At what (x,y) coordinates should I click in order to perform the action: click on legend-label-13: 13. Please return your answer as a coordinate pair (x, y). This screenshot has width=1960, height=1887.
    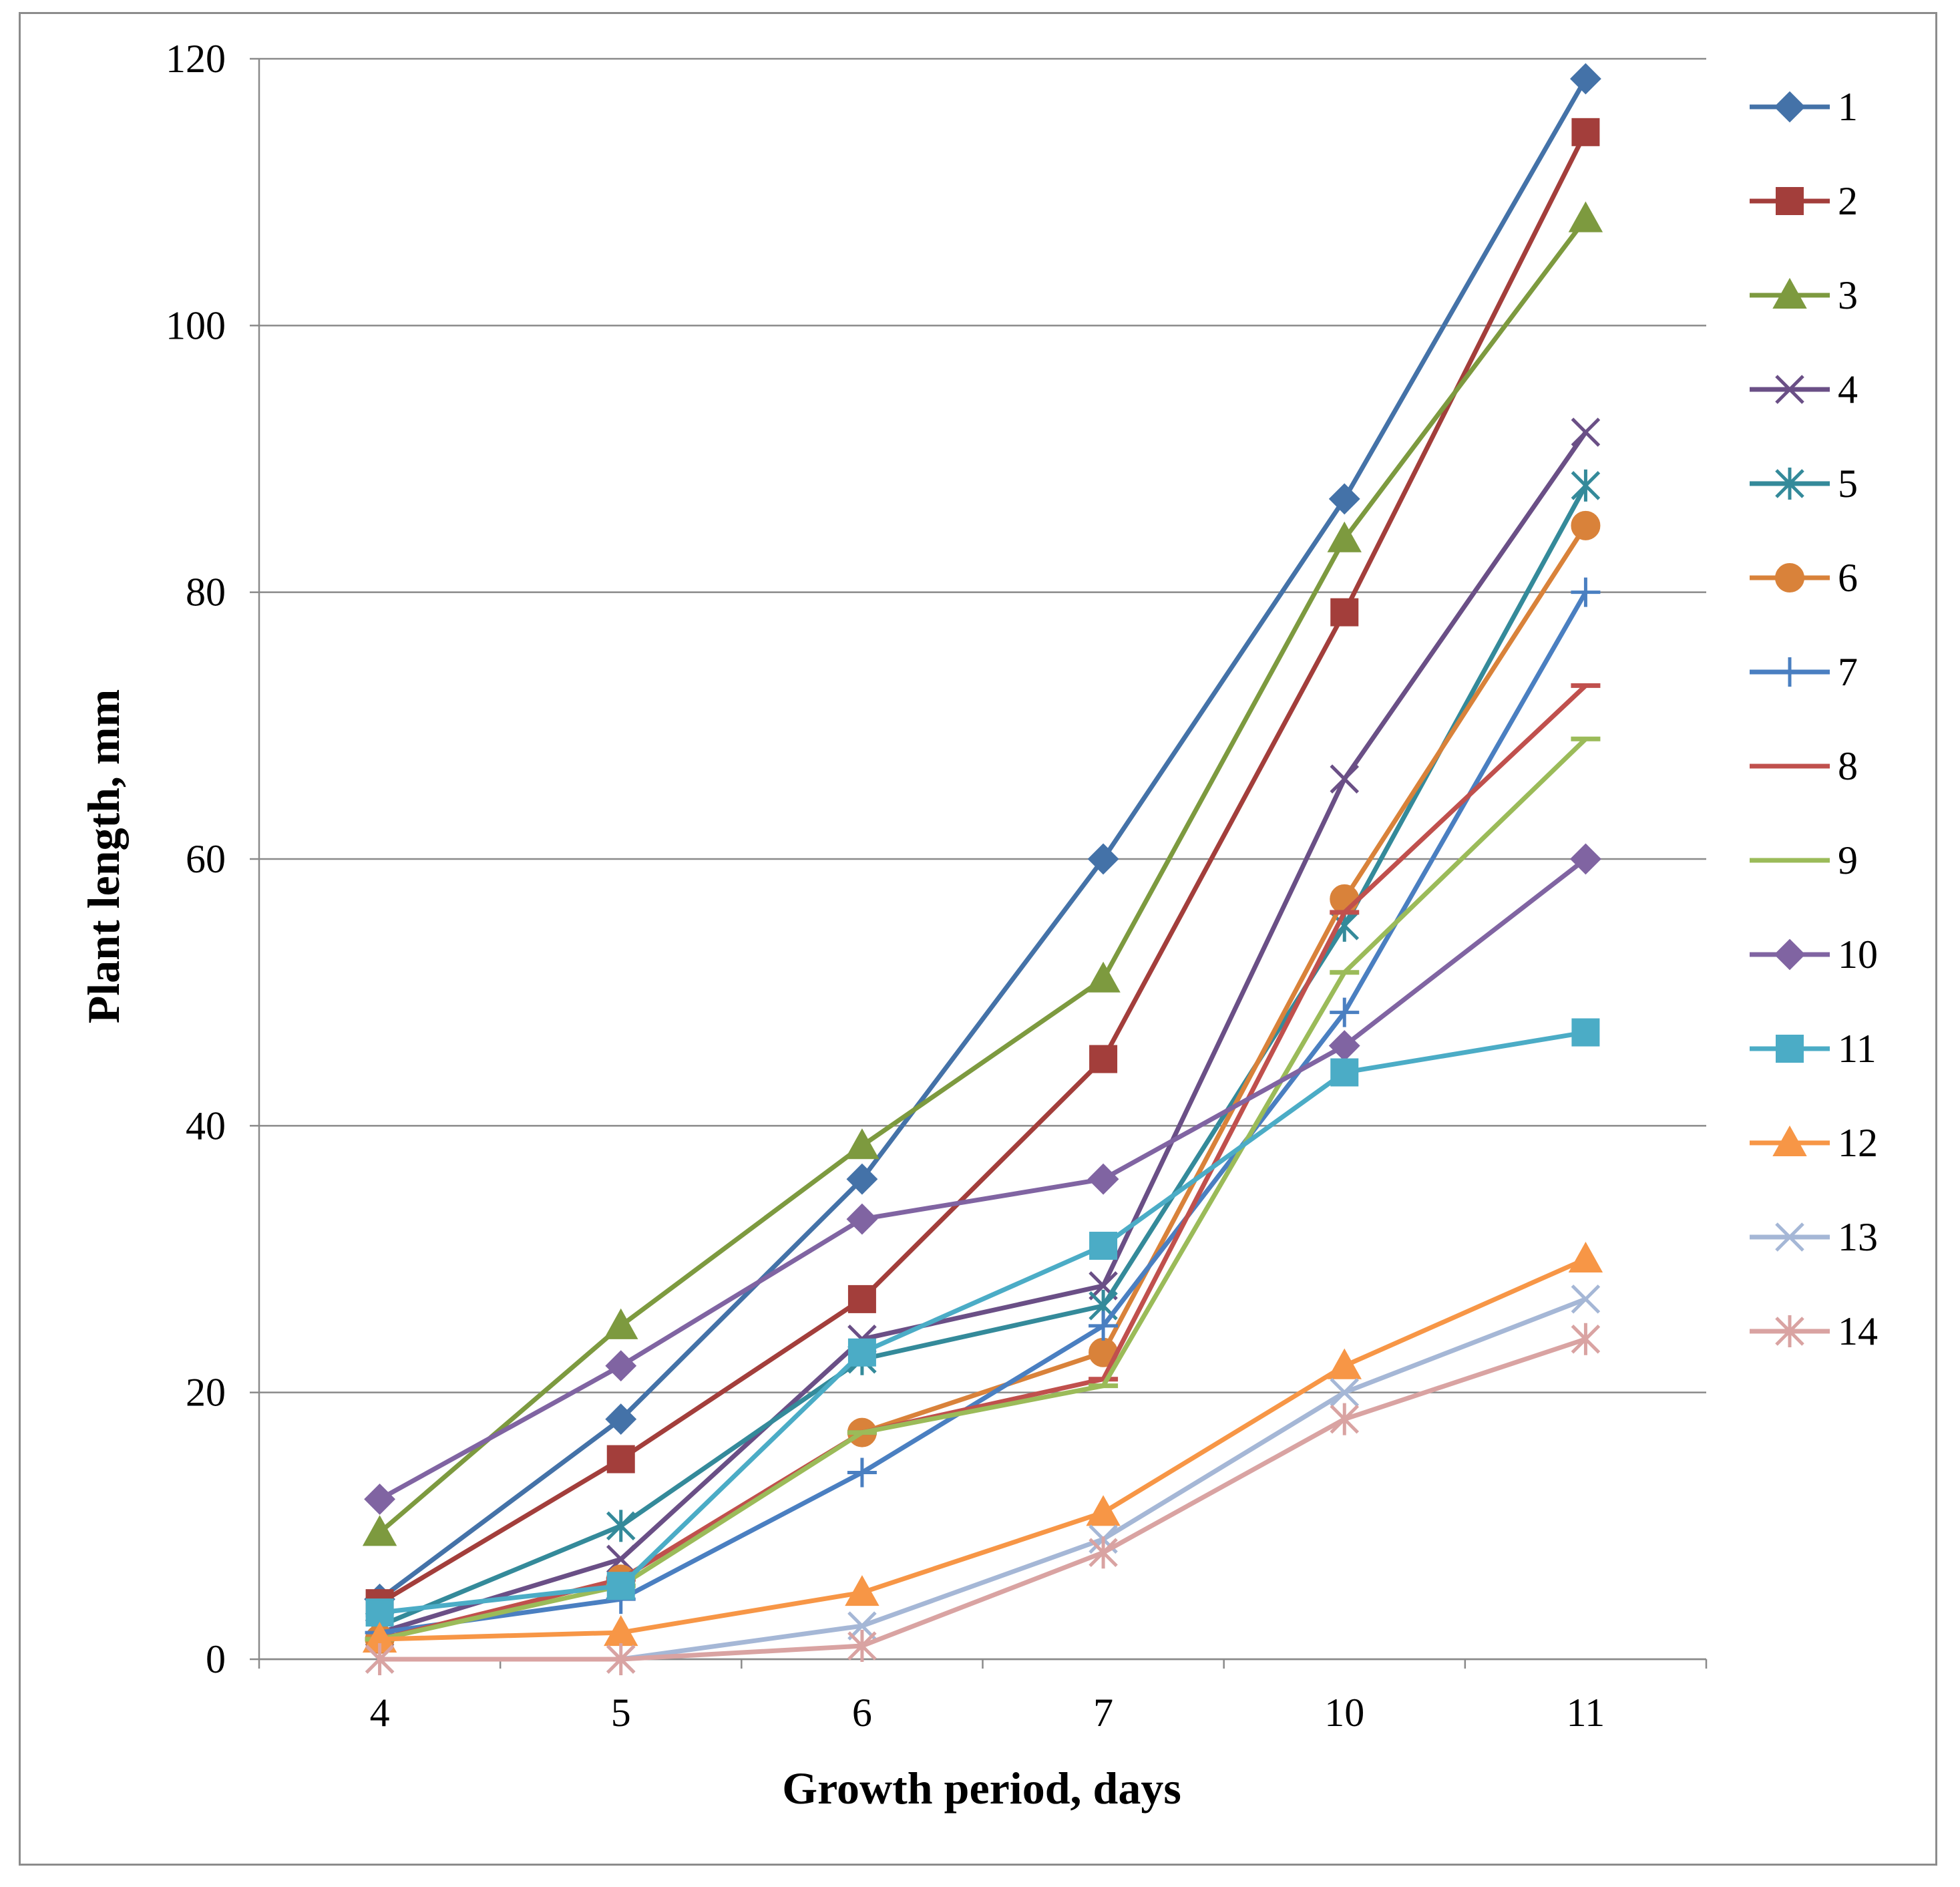
    Looking at the image, I should click on (1858, 1237).